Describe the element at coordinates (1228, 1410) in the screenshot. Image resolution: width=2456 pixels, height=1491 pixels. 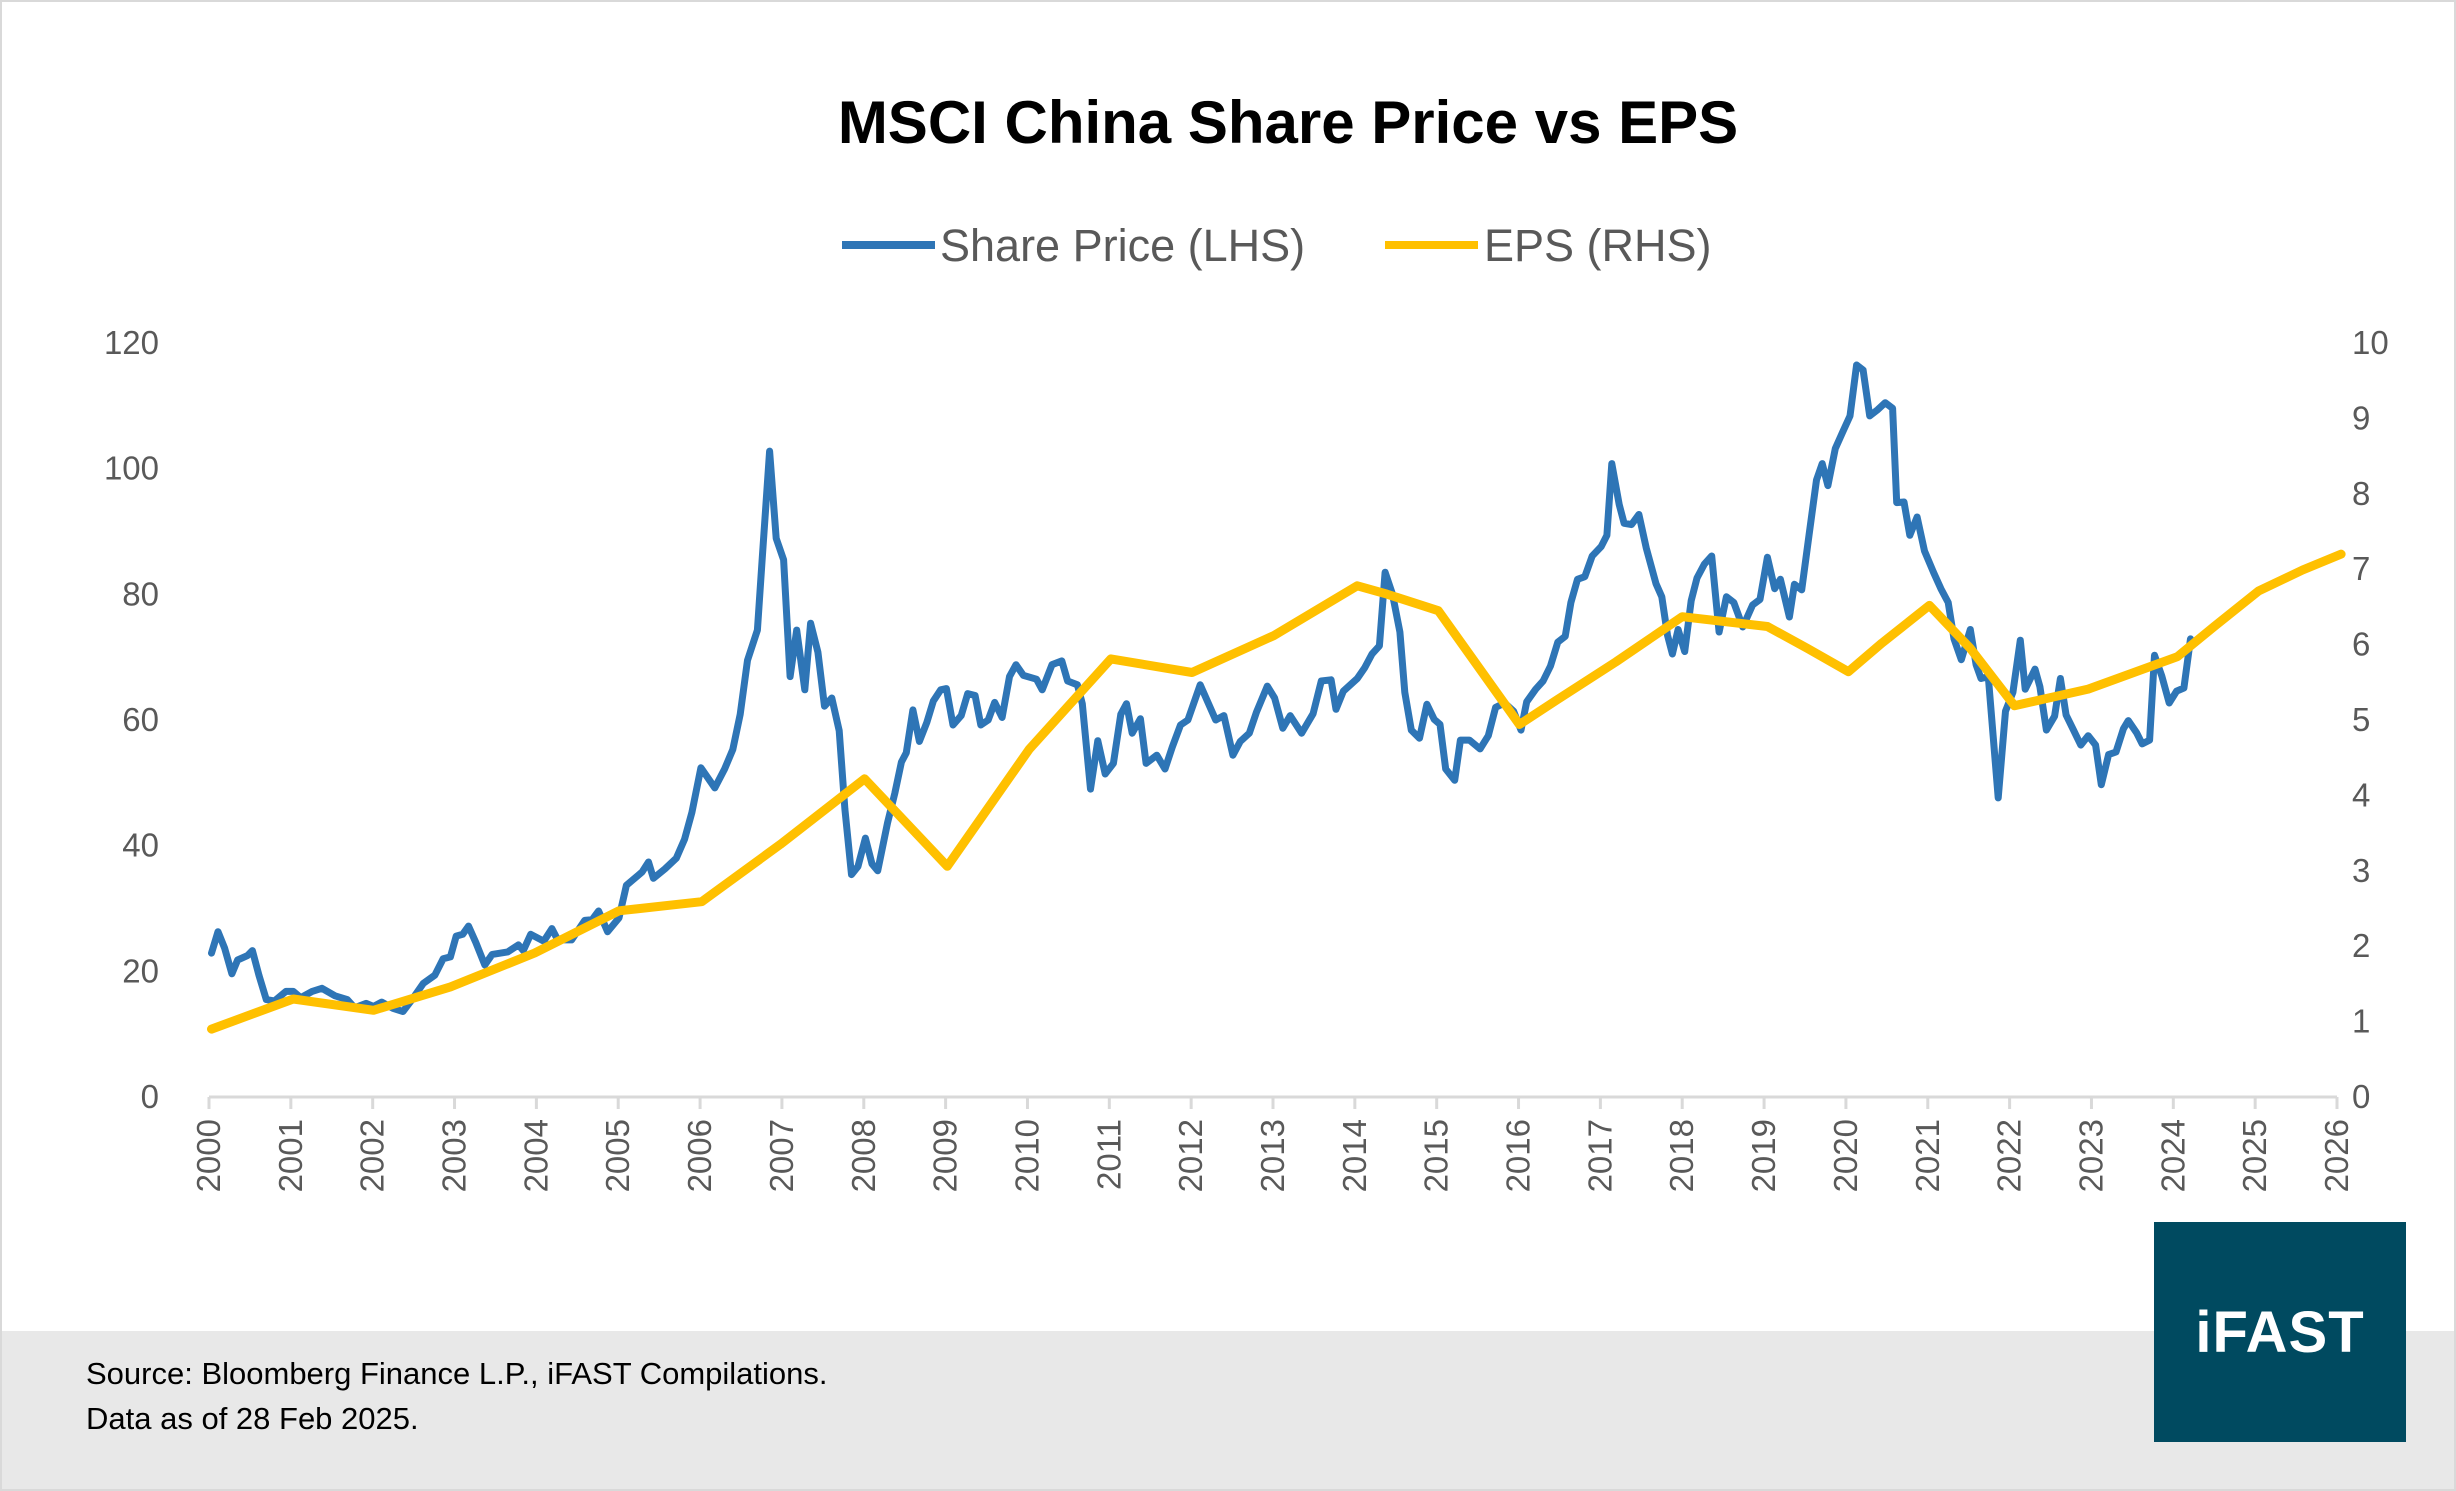
I see `footer-band` at that location.